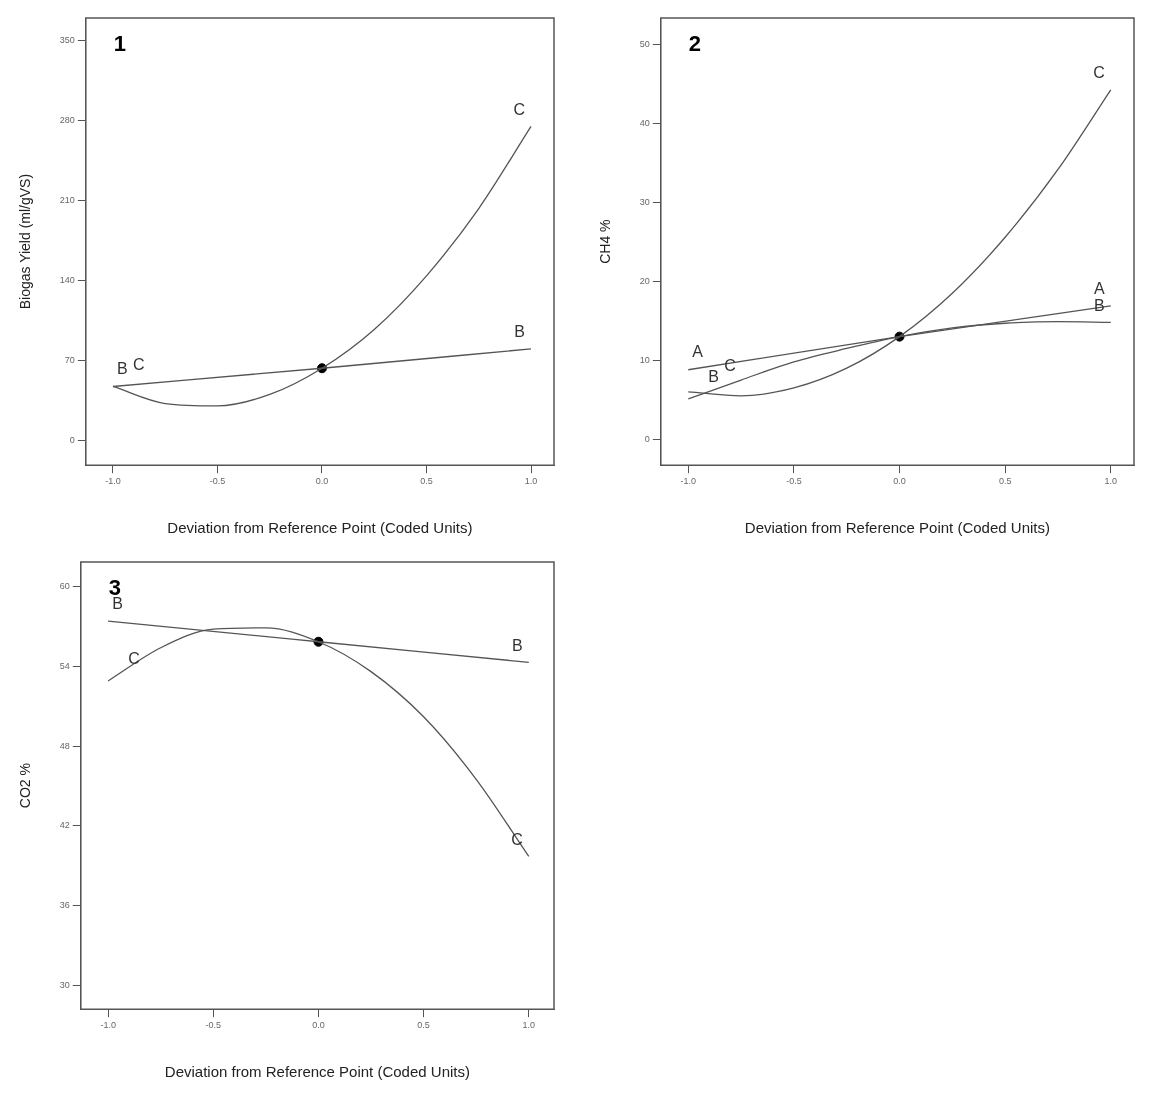  What do you see at coordinates (64, 665) in the screenshot?
I see `y-tick-label: 54` at bounding box center [64, 665].